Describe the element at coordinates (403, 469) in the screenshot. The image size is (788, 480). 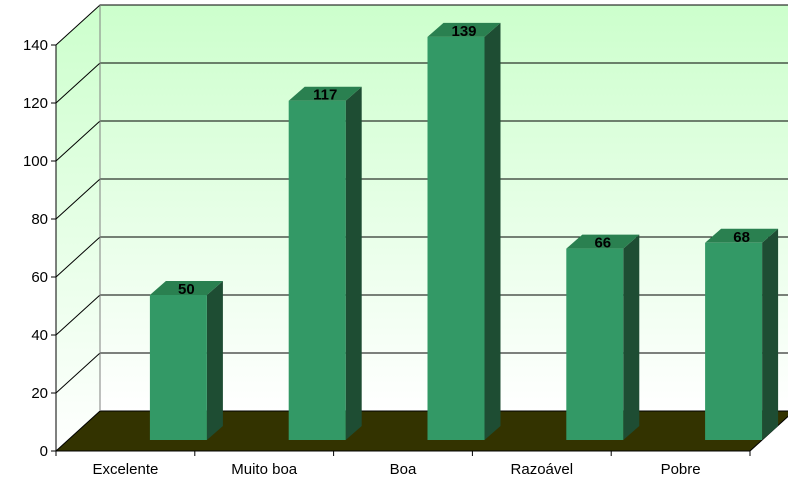
I see `x-tick-label: Boa` at that location.